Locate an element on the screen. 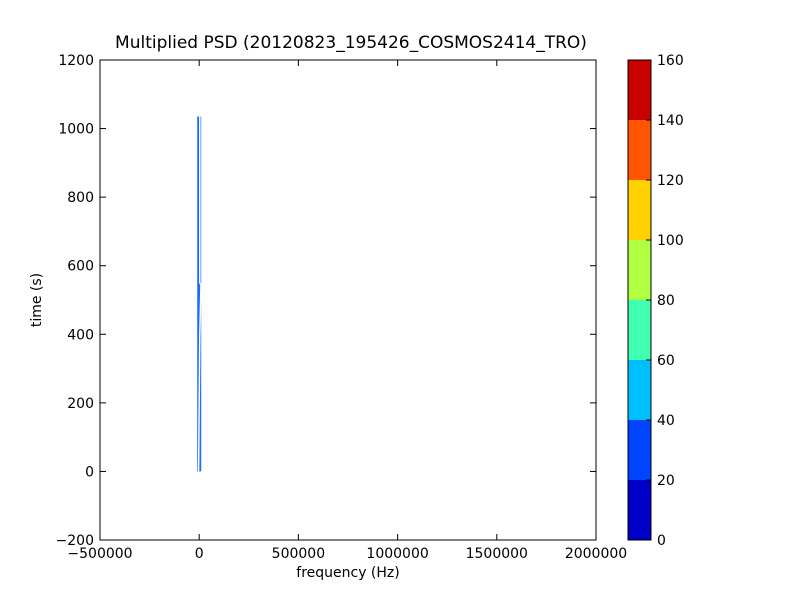 The width and height of the screenshot is (800, 600). x-tick-label: 2000000 is located at coordinates (596, 554).